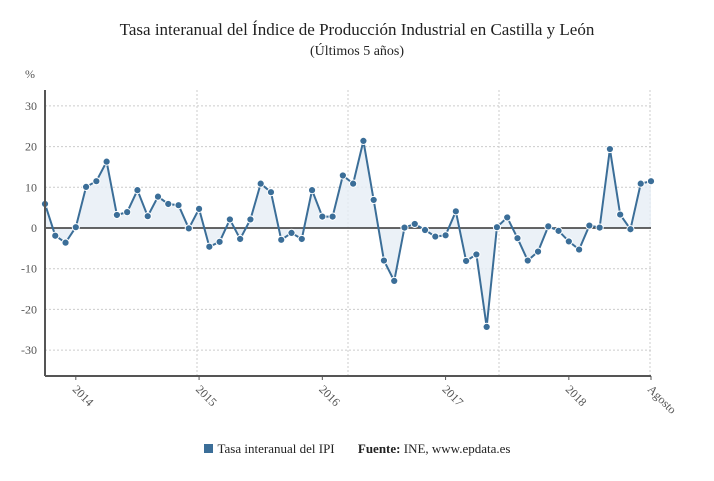 This screenshot has height=481, width=714. I want to click on y-tick-label: 30, so click(31, 106).